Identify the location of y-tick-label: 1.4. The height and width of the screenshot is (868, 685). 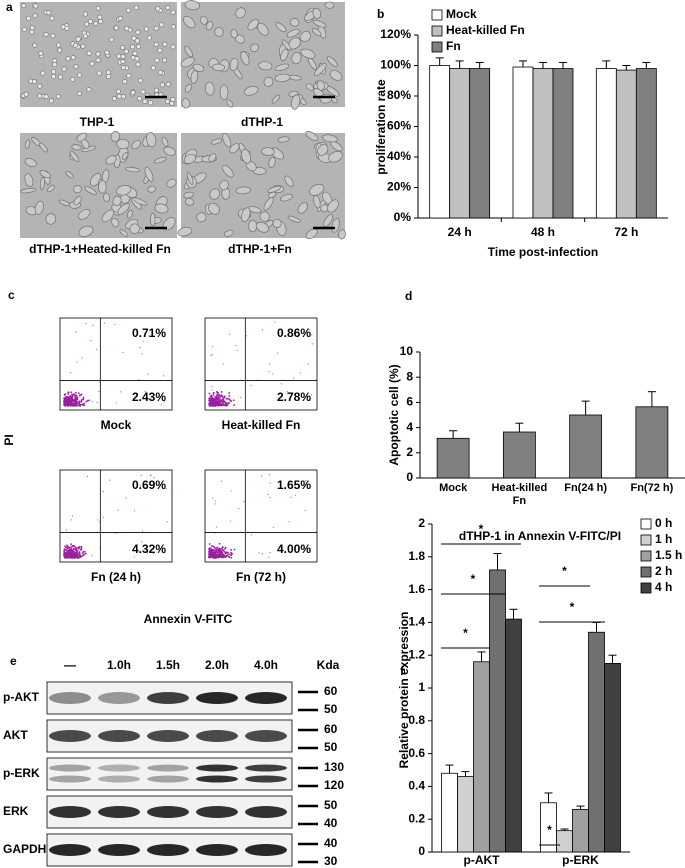
(416, 622).